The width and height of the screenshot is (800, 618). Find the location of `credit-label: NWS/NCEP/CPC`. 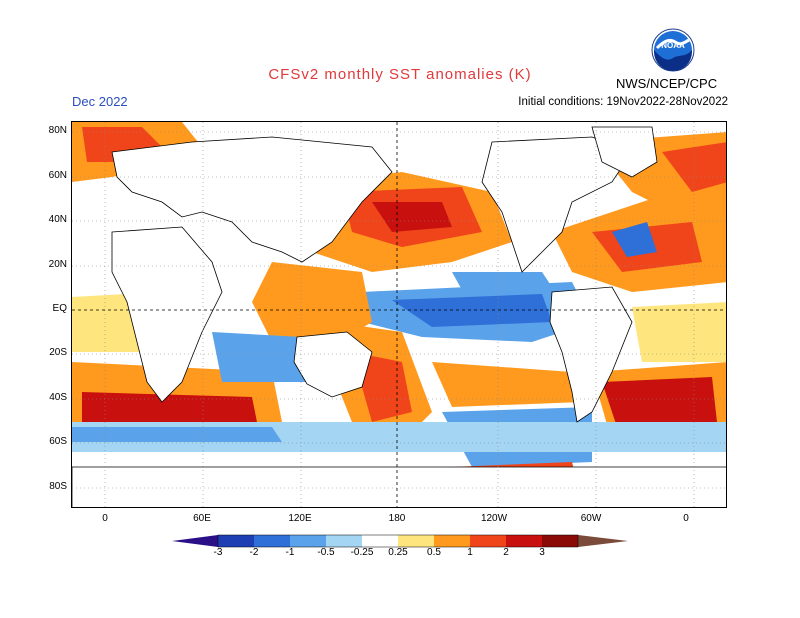

credit-label: NWS/NCEP/CPC is located at coordinates (667, 83).